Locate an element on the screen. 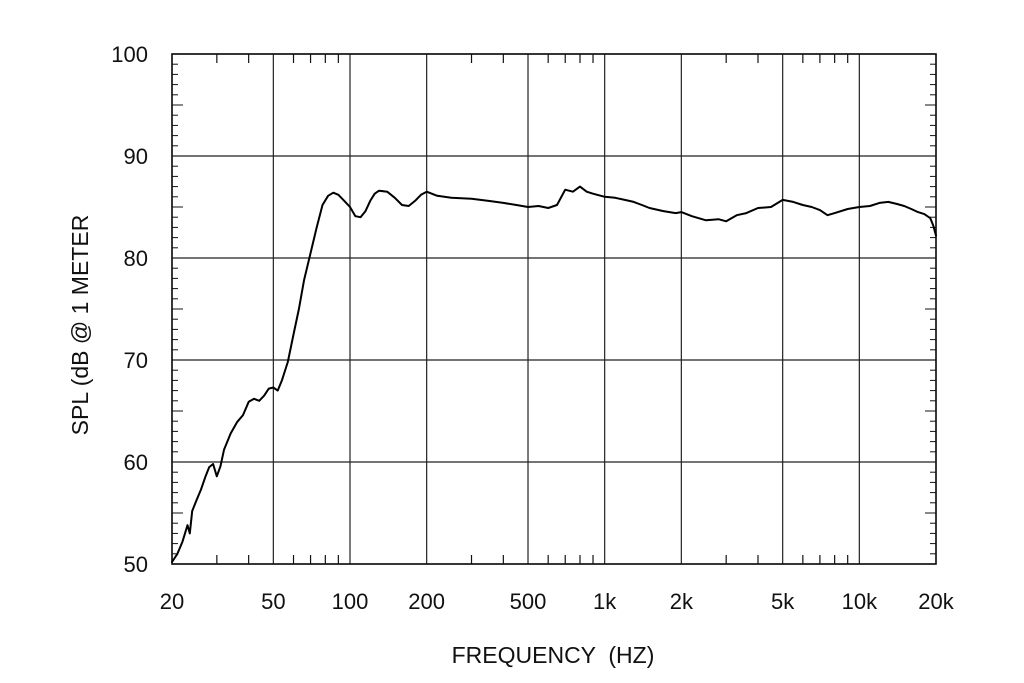  x-tick-label: 500 is located at coordinates (528, 601).